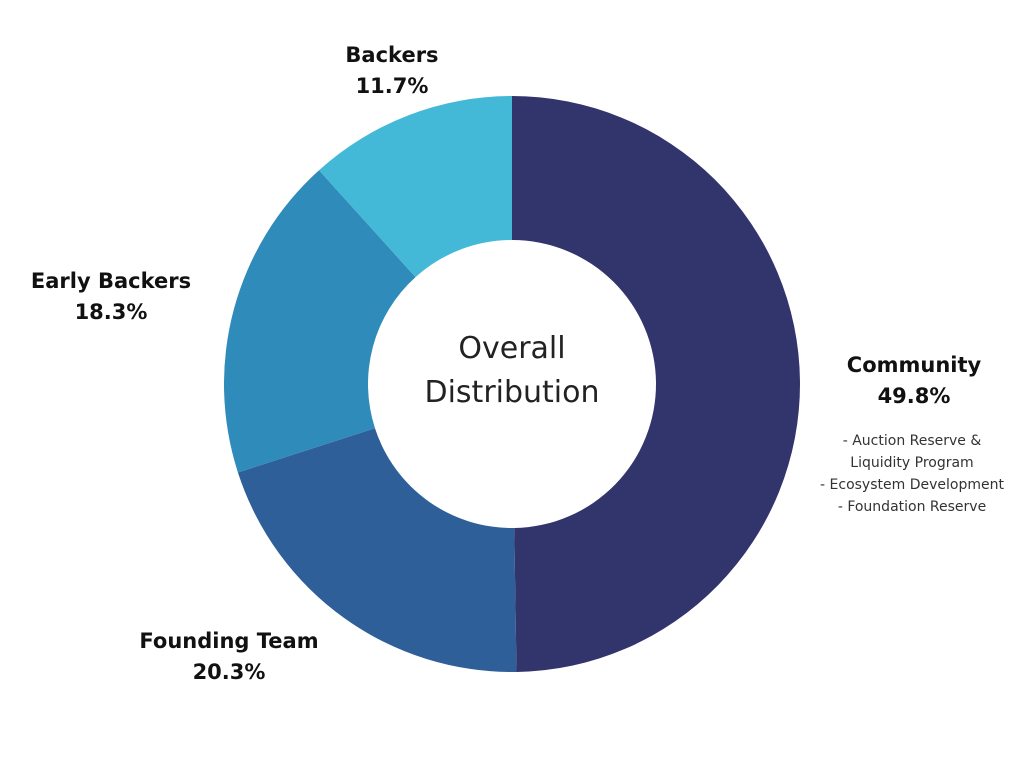 The image size is (1024, 768). What do you see at coordinates (111, 312) in the screenshot?
I see `slice-value-early-backers: 18.3%` at bounding box center [111, 312].